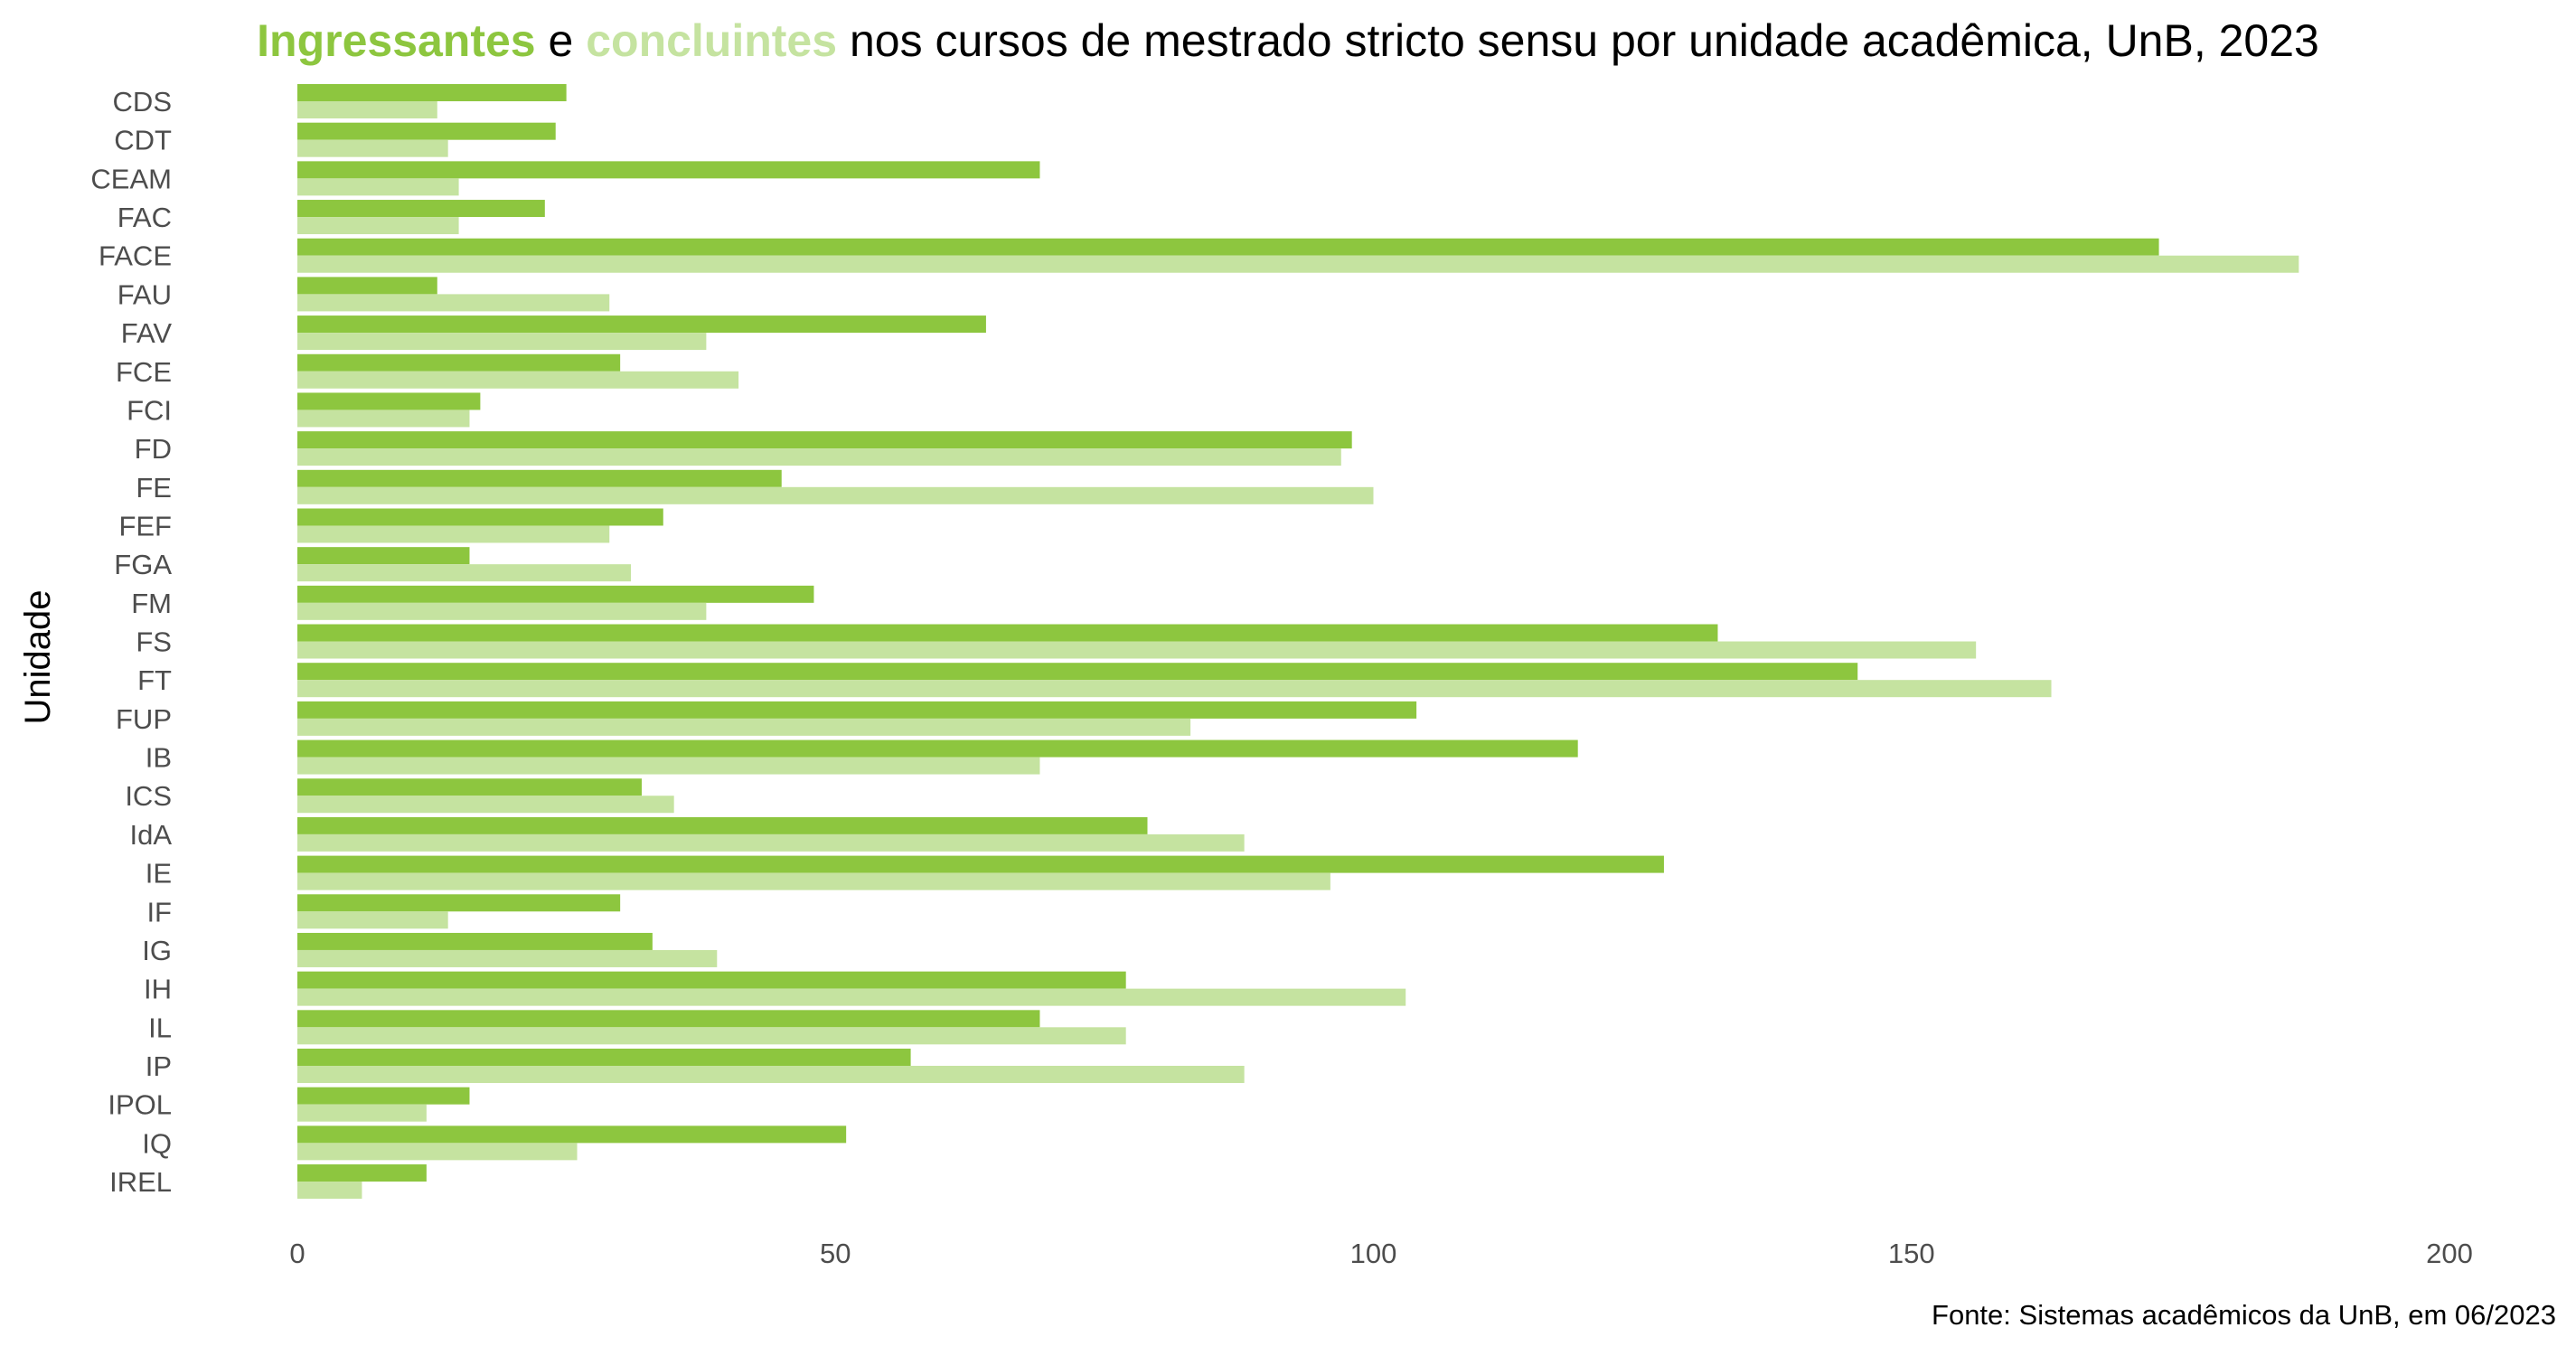  What do you see at coordinates (362, 1173) in the screenshot?
I see `bar-ingressantes-irel` at bounding box center [362, 1173].